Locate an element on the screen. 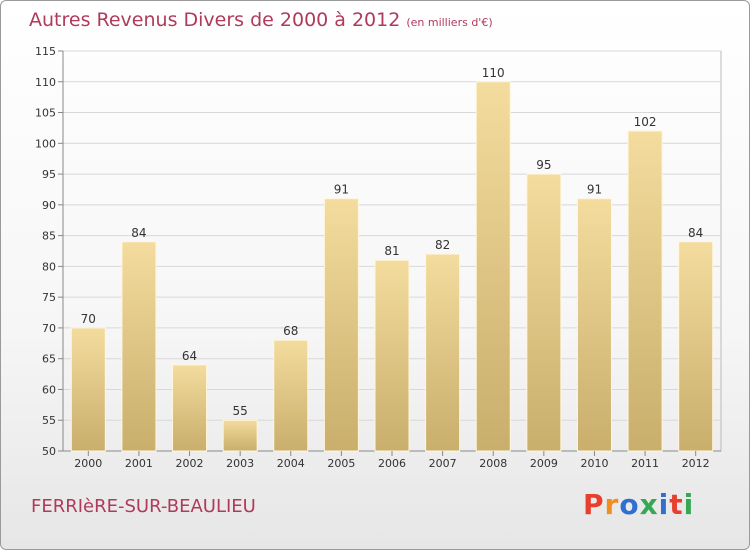  data-label: 110 is located at coordinates (493, 73).